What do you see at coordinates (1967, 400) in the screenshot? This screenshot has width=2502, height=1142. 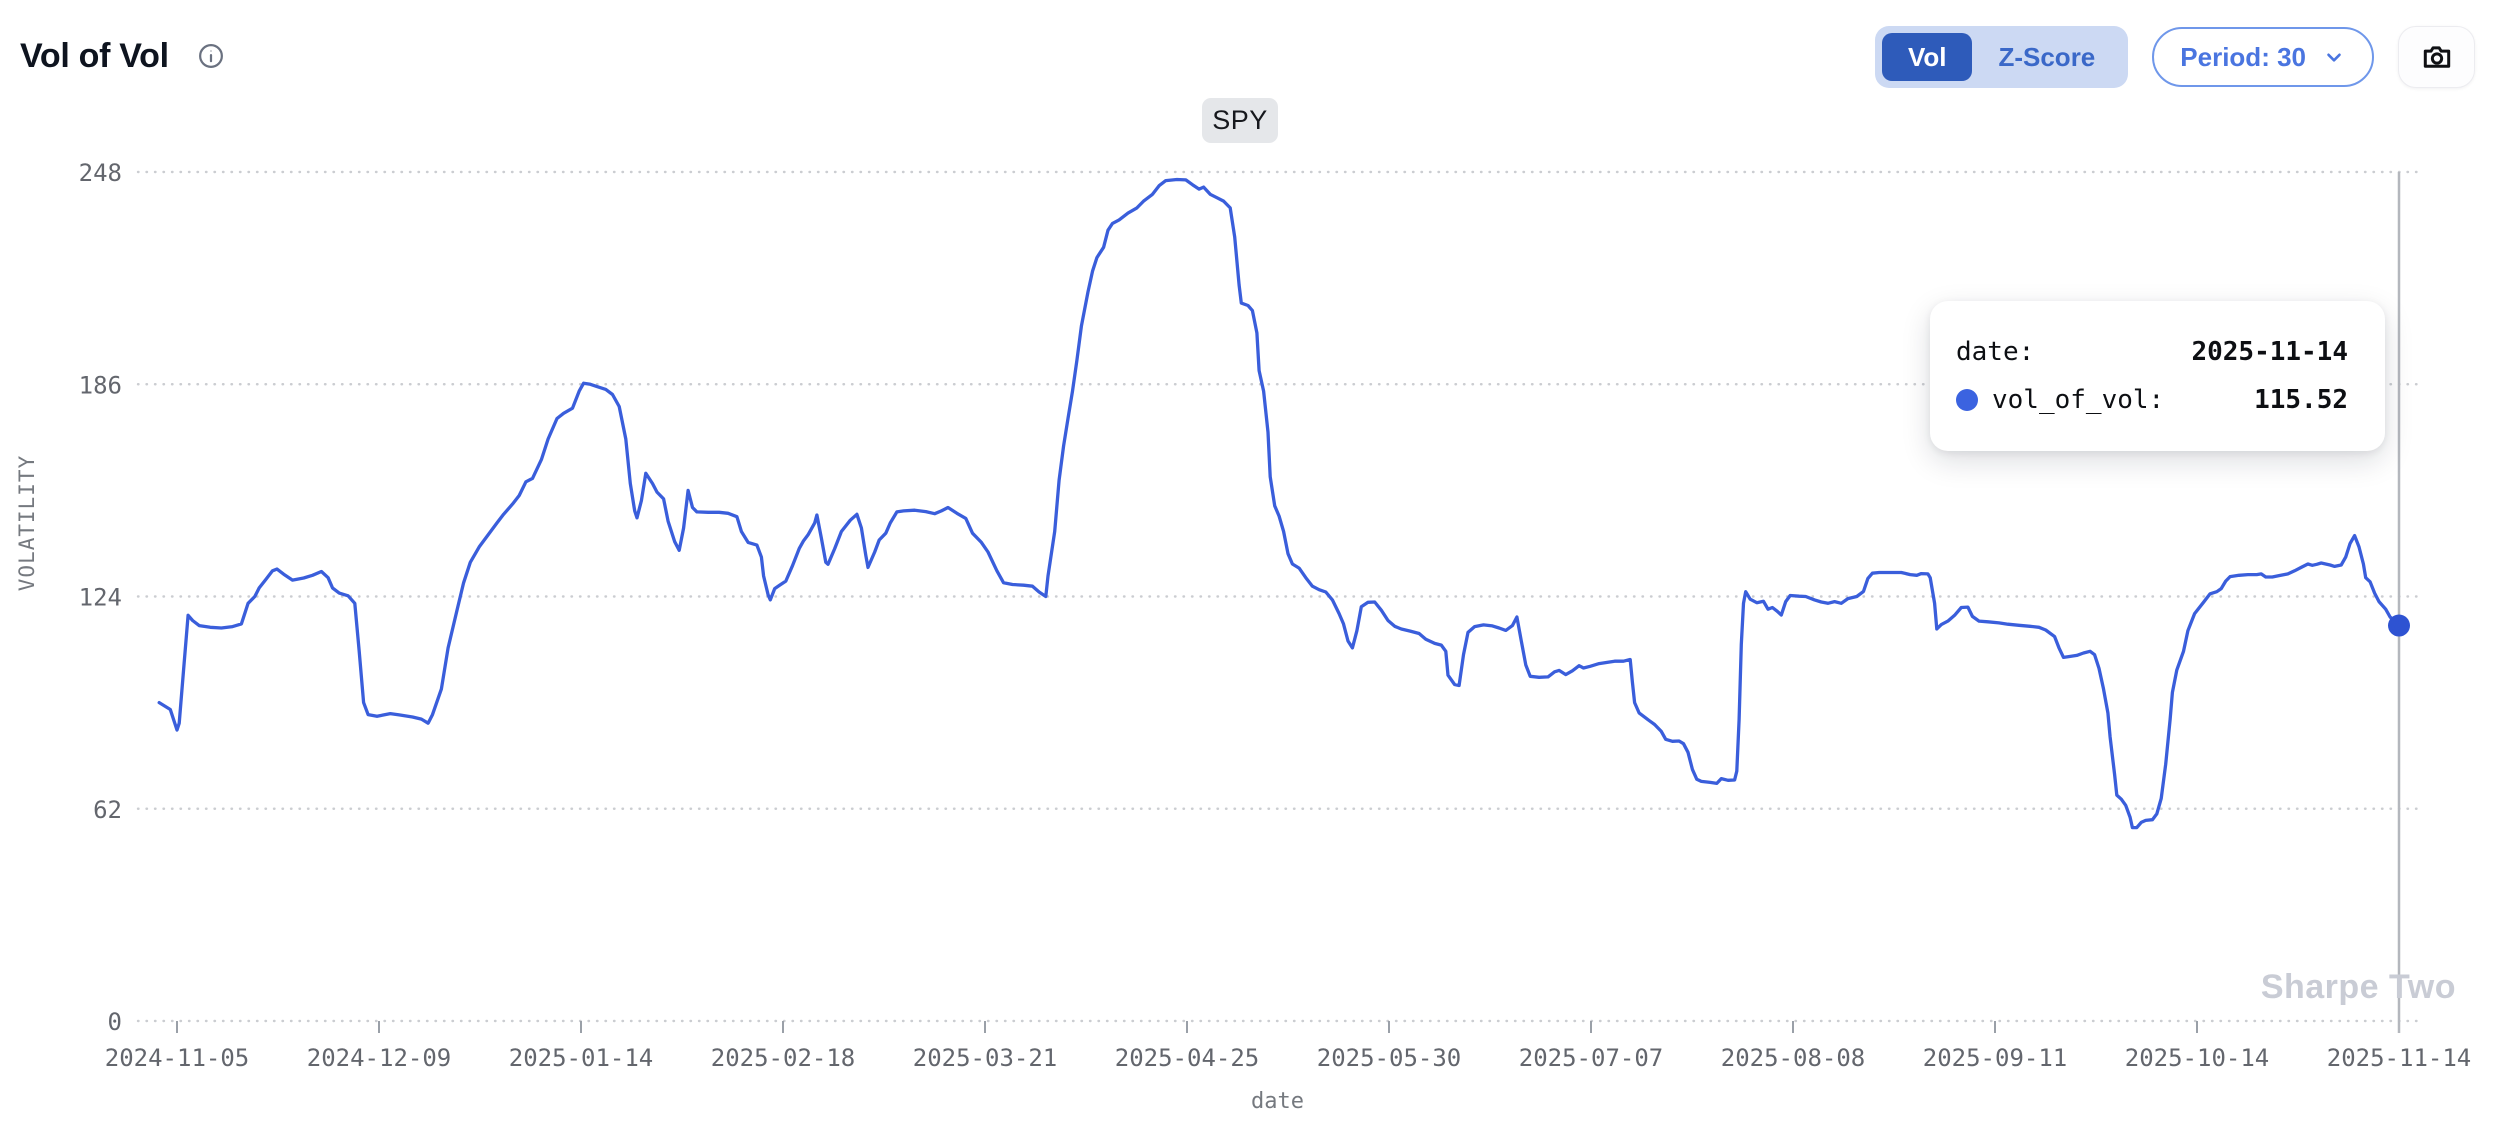 I see `series-marker-dot` at bounding box center [1967, 400].